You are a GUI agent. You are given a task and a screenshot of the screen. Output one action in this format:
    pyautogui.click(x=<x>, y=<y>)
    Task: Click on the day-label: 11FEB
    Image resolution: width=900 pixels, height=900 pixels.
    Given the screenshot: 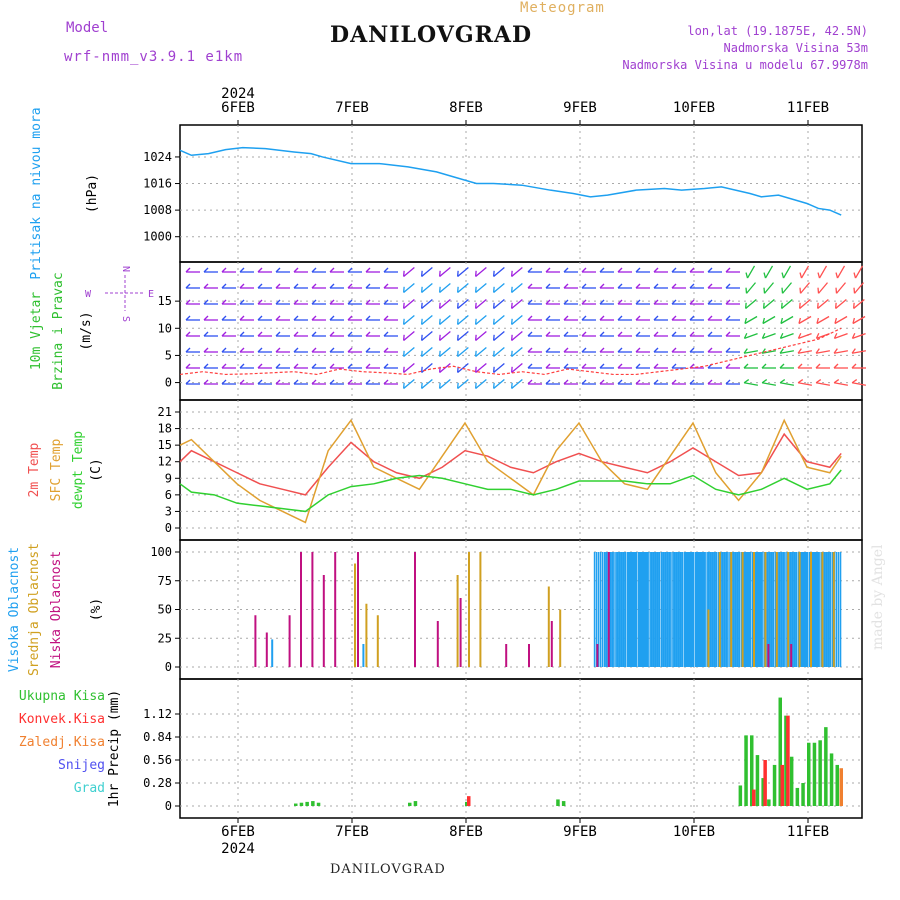 What is the action you would take?
    pyautogui.click(x=808, y=832)
    